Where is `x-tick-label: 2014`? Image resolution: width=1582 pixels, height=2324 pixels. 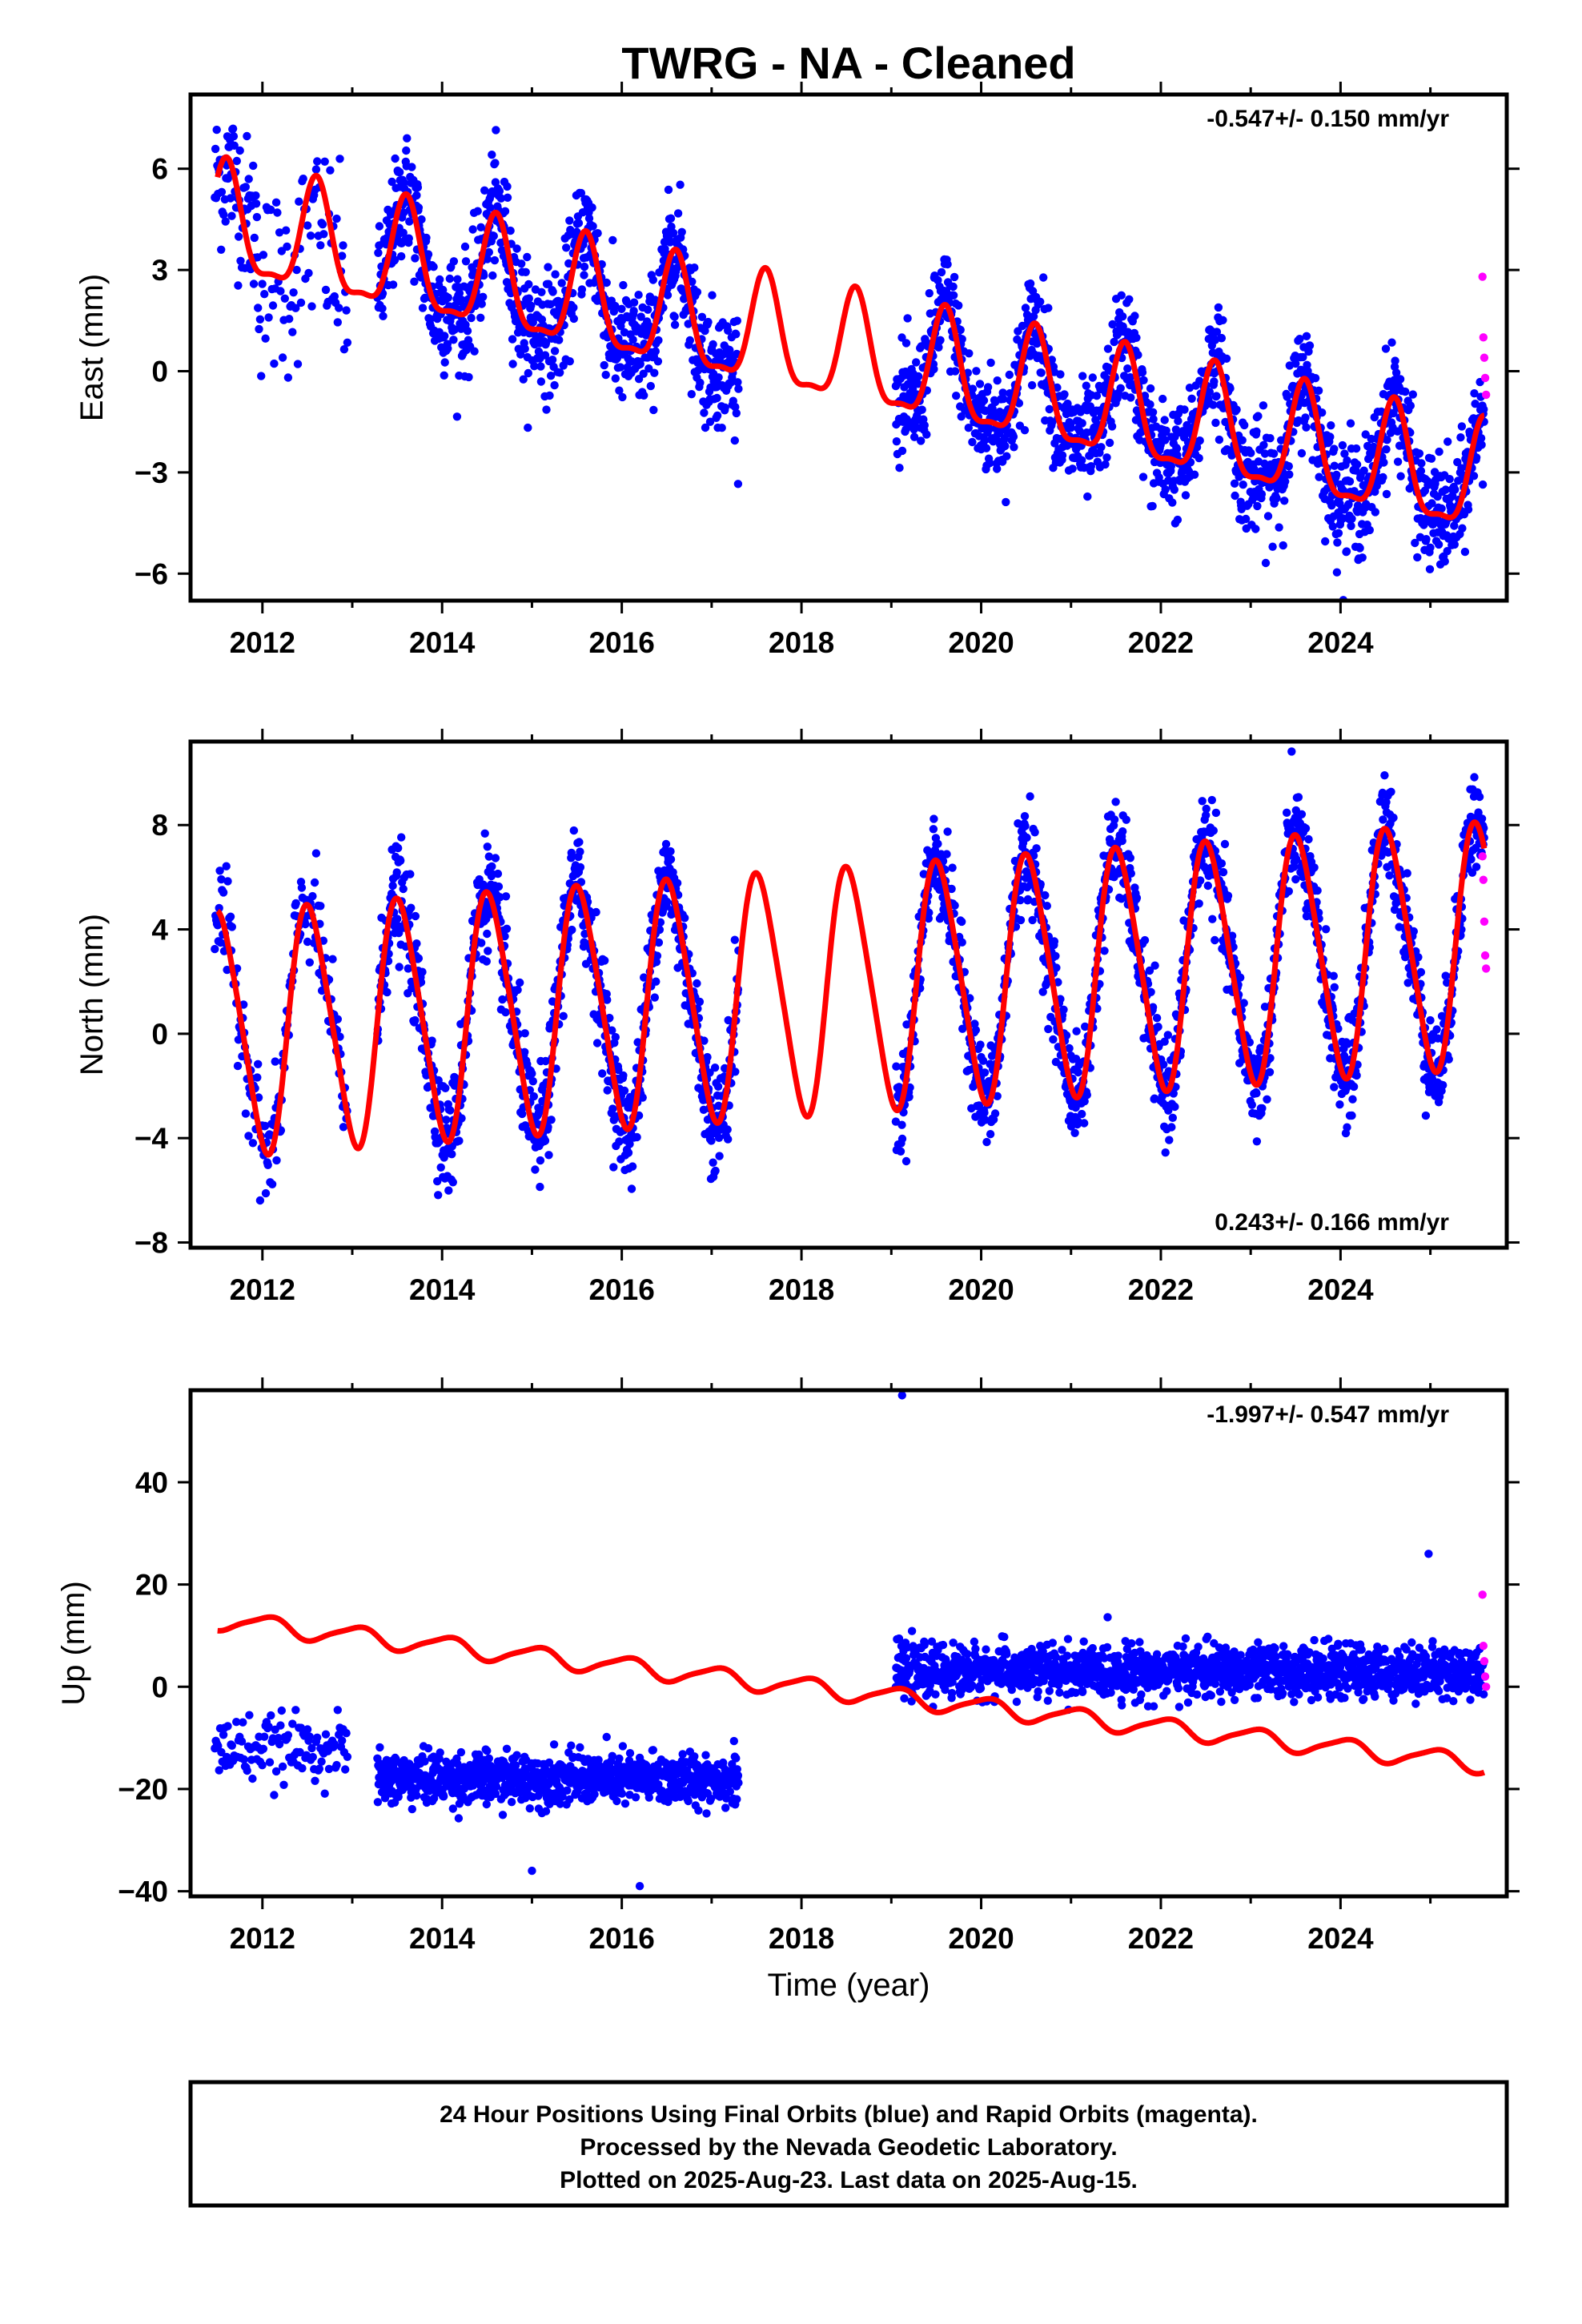
x-tick-label: 2014 is located at coordinates (443, 642).